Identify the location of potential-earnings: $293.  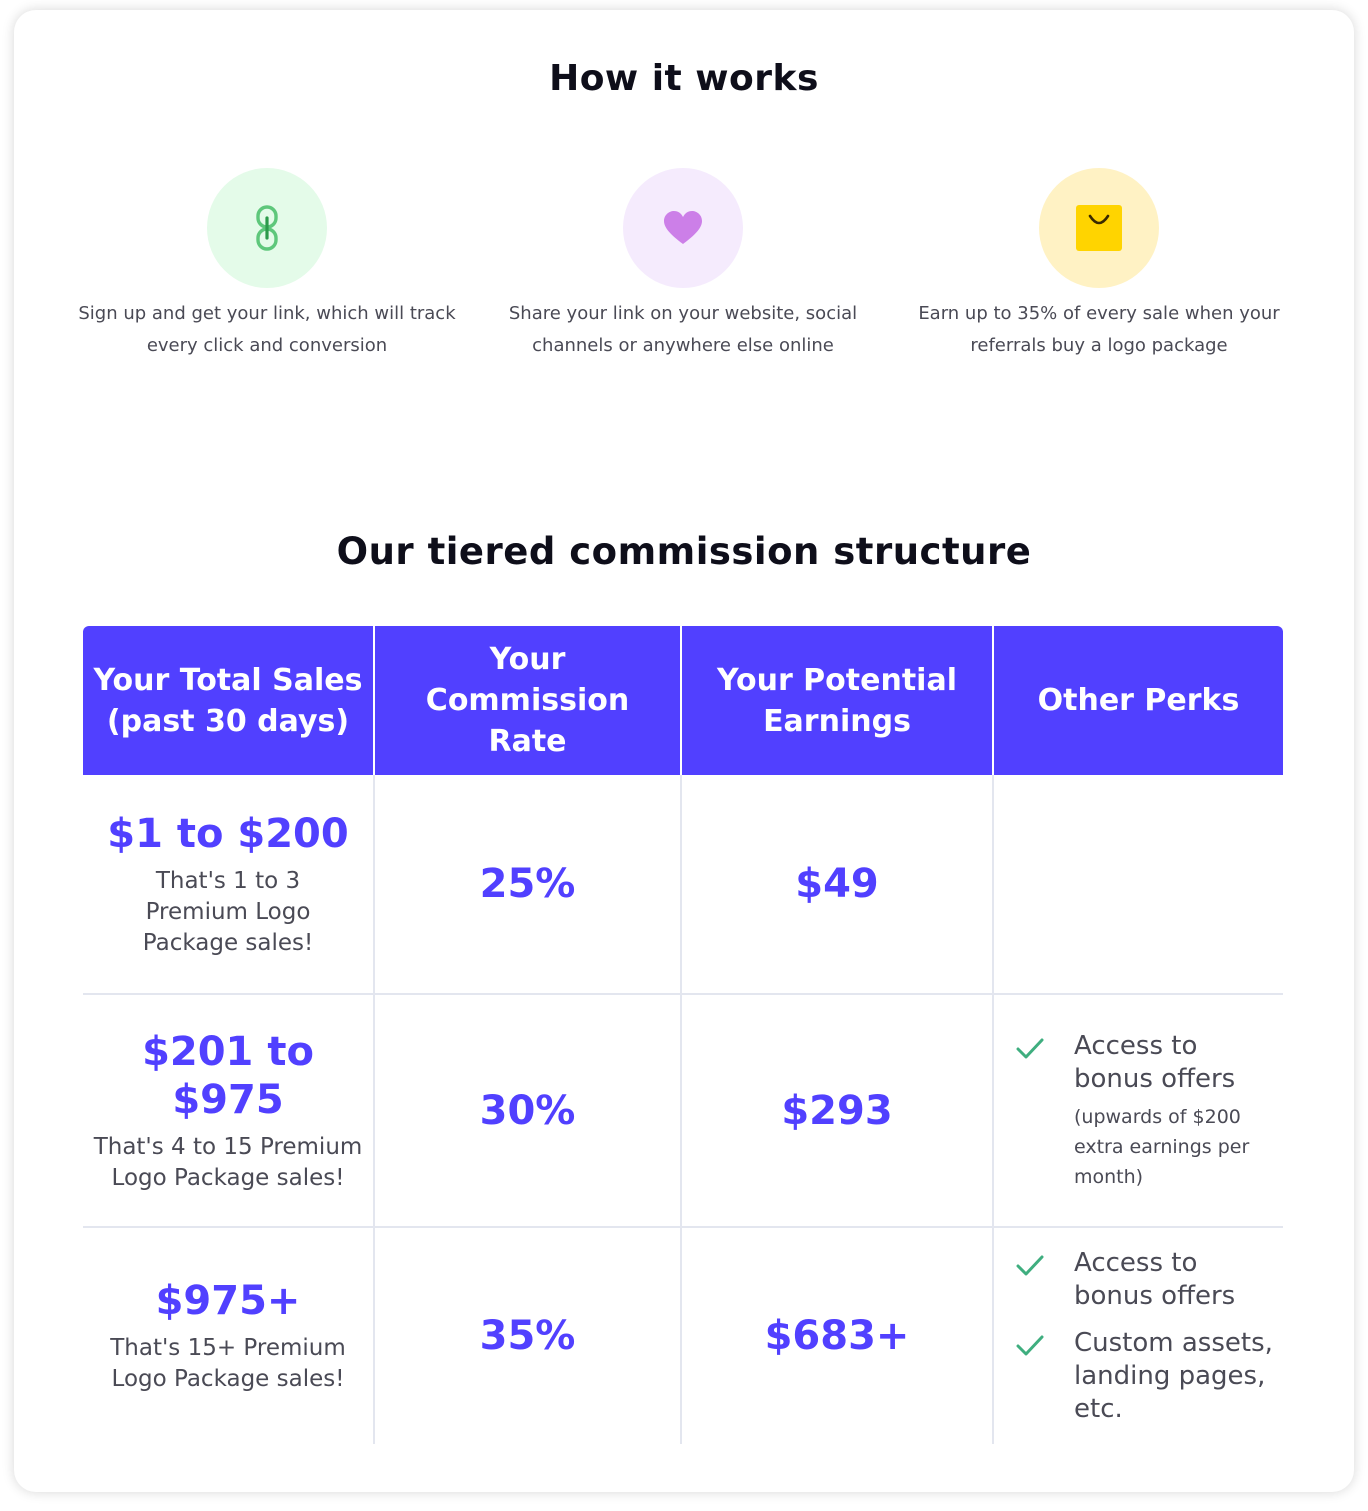
(837, 1110).